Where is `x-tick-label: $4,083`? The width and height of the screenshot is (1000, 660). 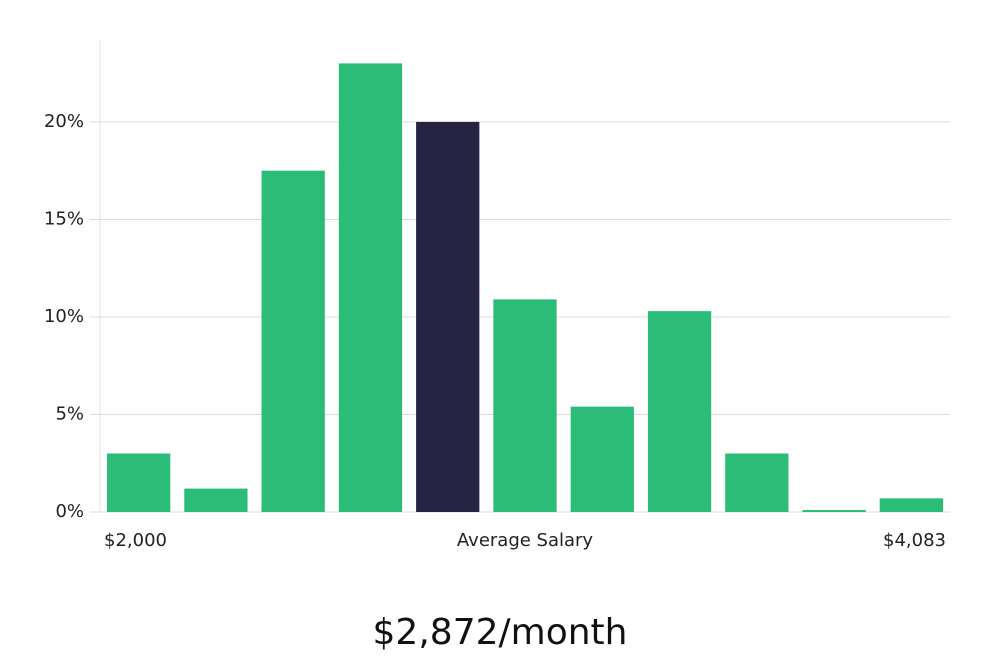 x-tick-label: $4,083 is located at coordinates (914, 540).